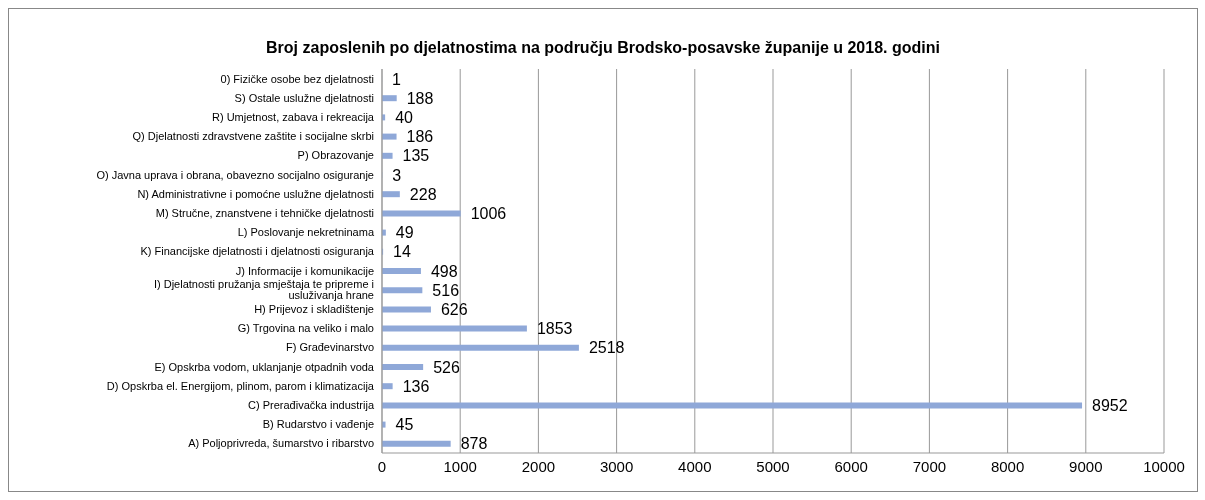  I want to click on y-tick-label: C) Prerađivačka industrija, so click(311, 404).